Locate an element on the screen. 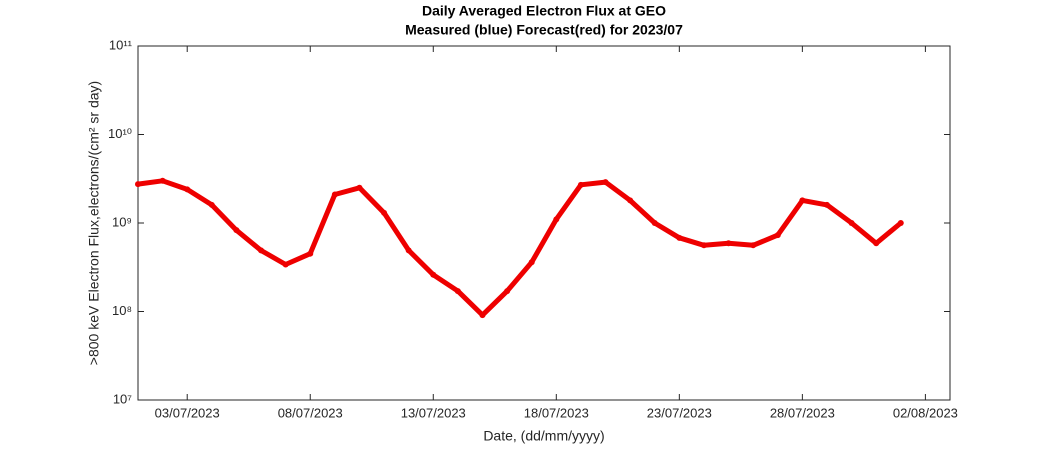 The height and width of the screenshot is (450, 1050). x-tick-label: 13/07/2023 is located at coordinates (433, 412).